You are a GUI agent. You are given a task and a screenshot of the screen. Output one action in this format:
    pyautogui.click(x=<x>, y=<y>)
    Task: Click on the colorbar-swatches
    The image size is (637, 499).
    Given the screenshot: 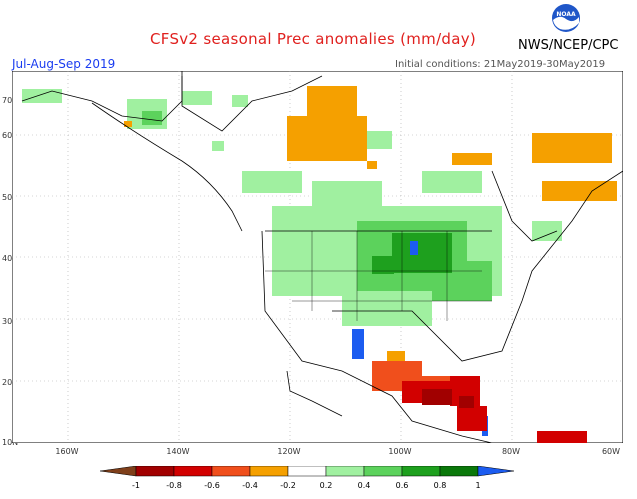 What is the action you would take?
    pyautogui.click(x=307, y=471)
    